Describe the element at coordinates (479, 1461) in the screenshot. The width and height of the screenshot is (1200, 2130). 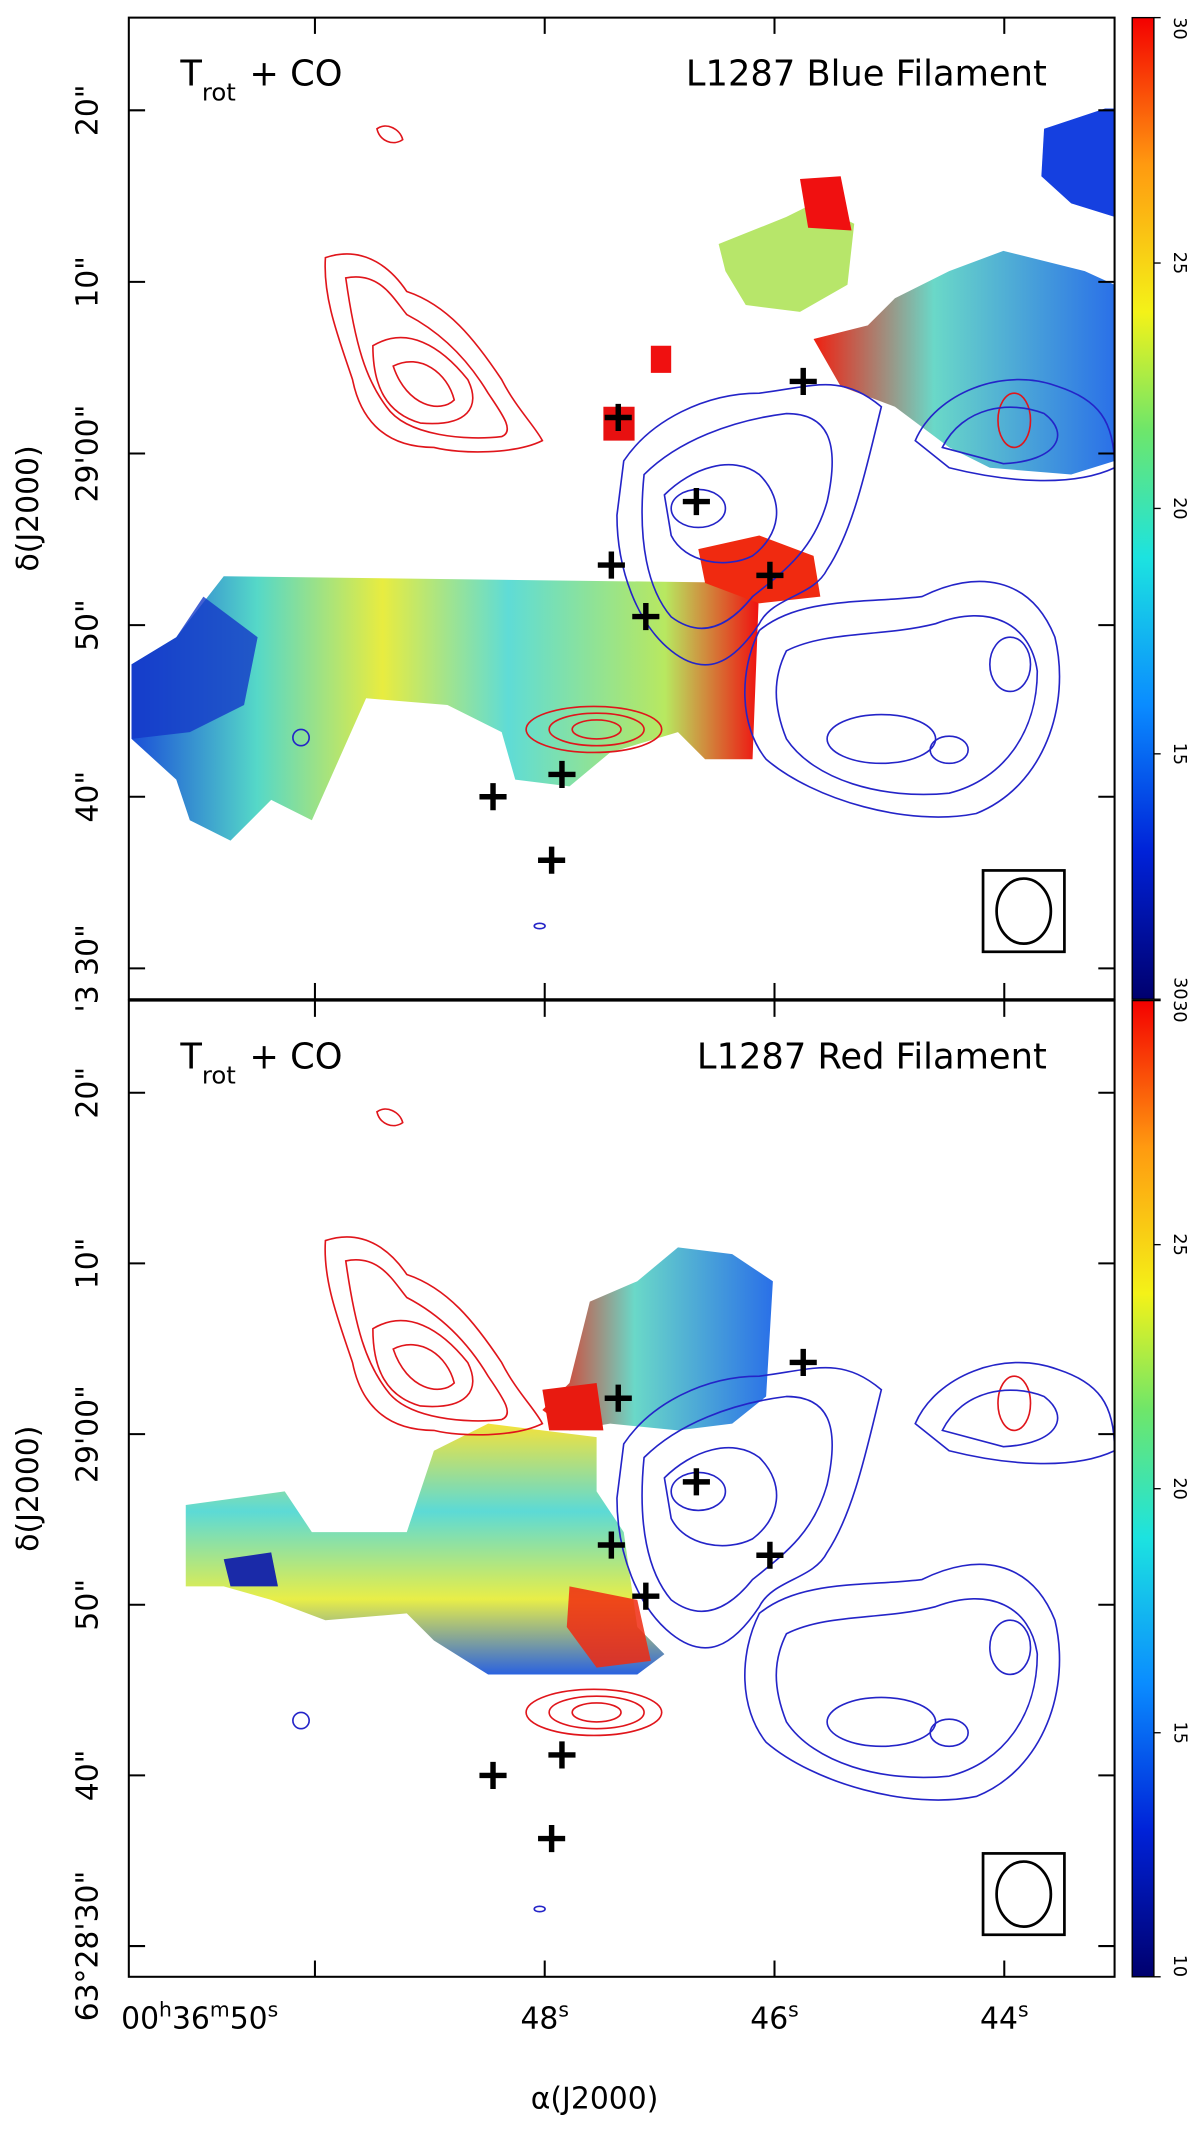
I see `temperature-map` at that location.